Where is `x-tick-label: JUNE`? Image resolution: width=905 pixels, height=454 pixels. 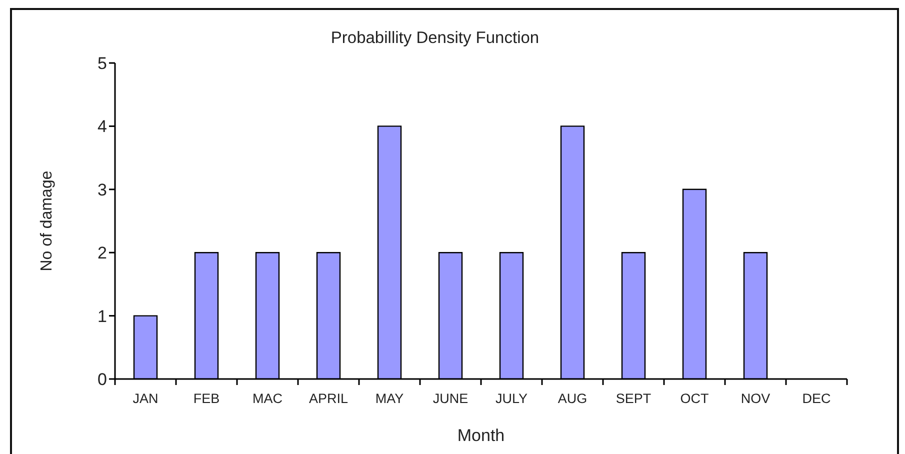 x-tick-label: JUNE is located at coordinates (450, 398).